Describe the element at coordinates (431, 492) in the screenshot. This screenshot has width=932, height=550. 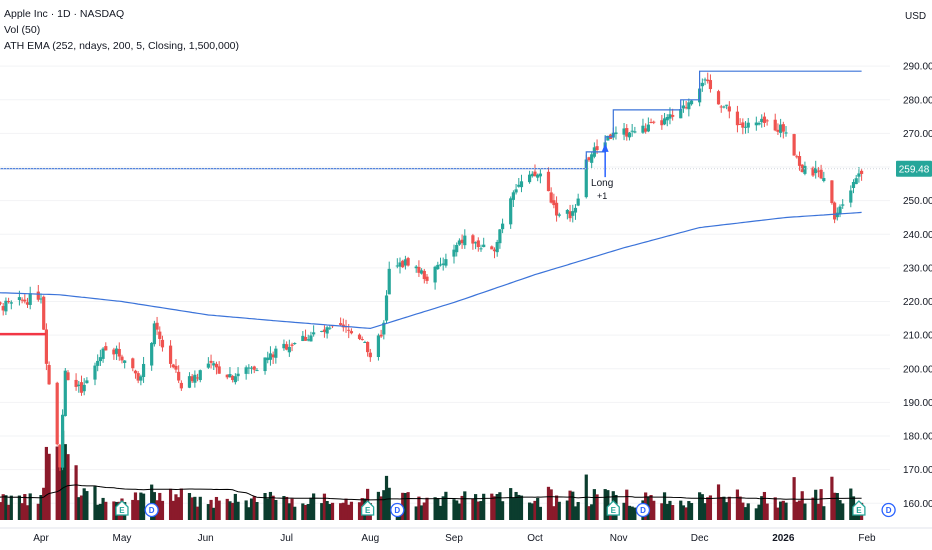
I see `volume-ma-line` at that location.